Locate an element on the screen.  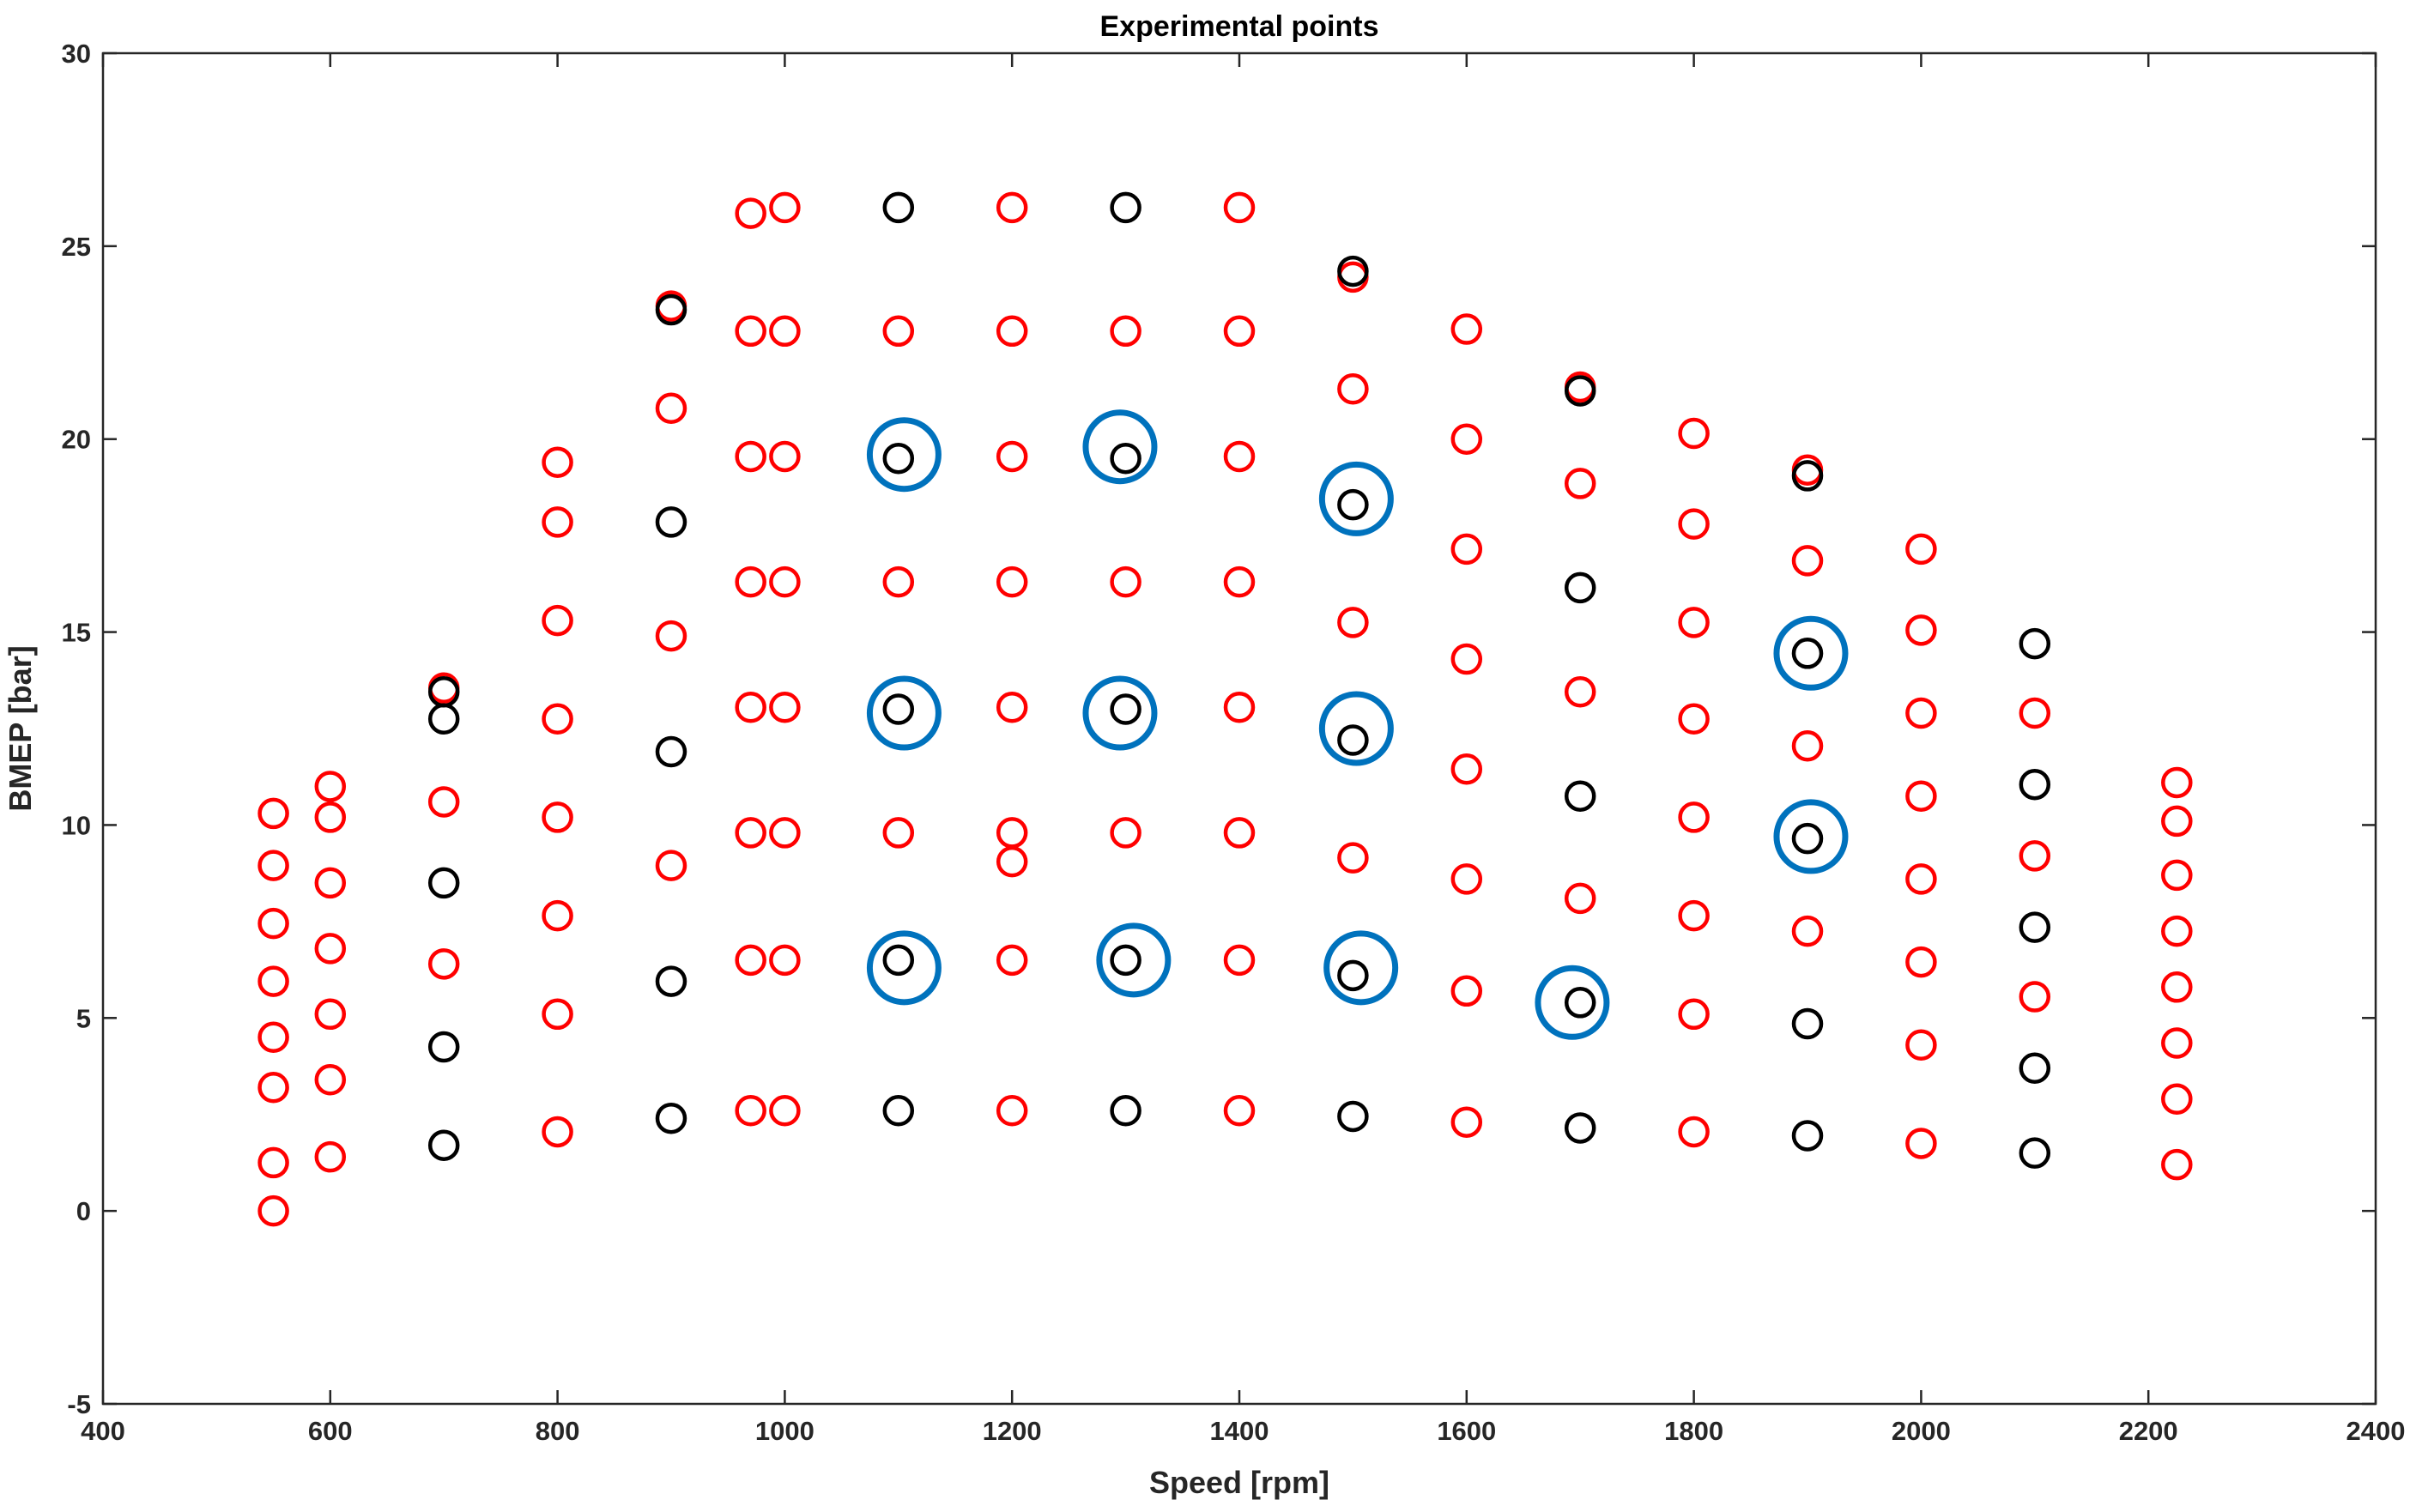
x-tick-label: 1600 is located at coordinates (1466, 1431).